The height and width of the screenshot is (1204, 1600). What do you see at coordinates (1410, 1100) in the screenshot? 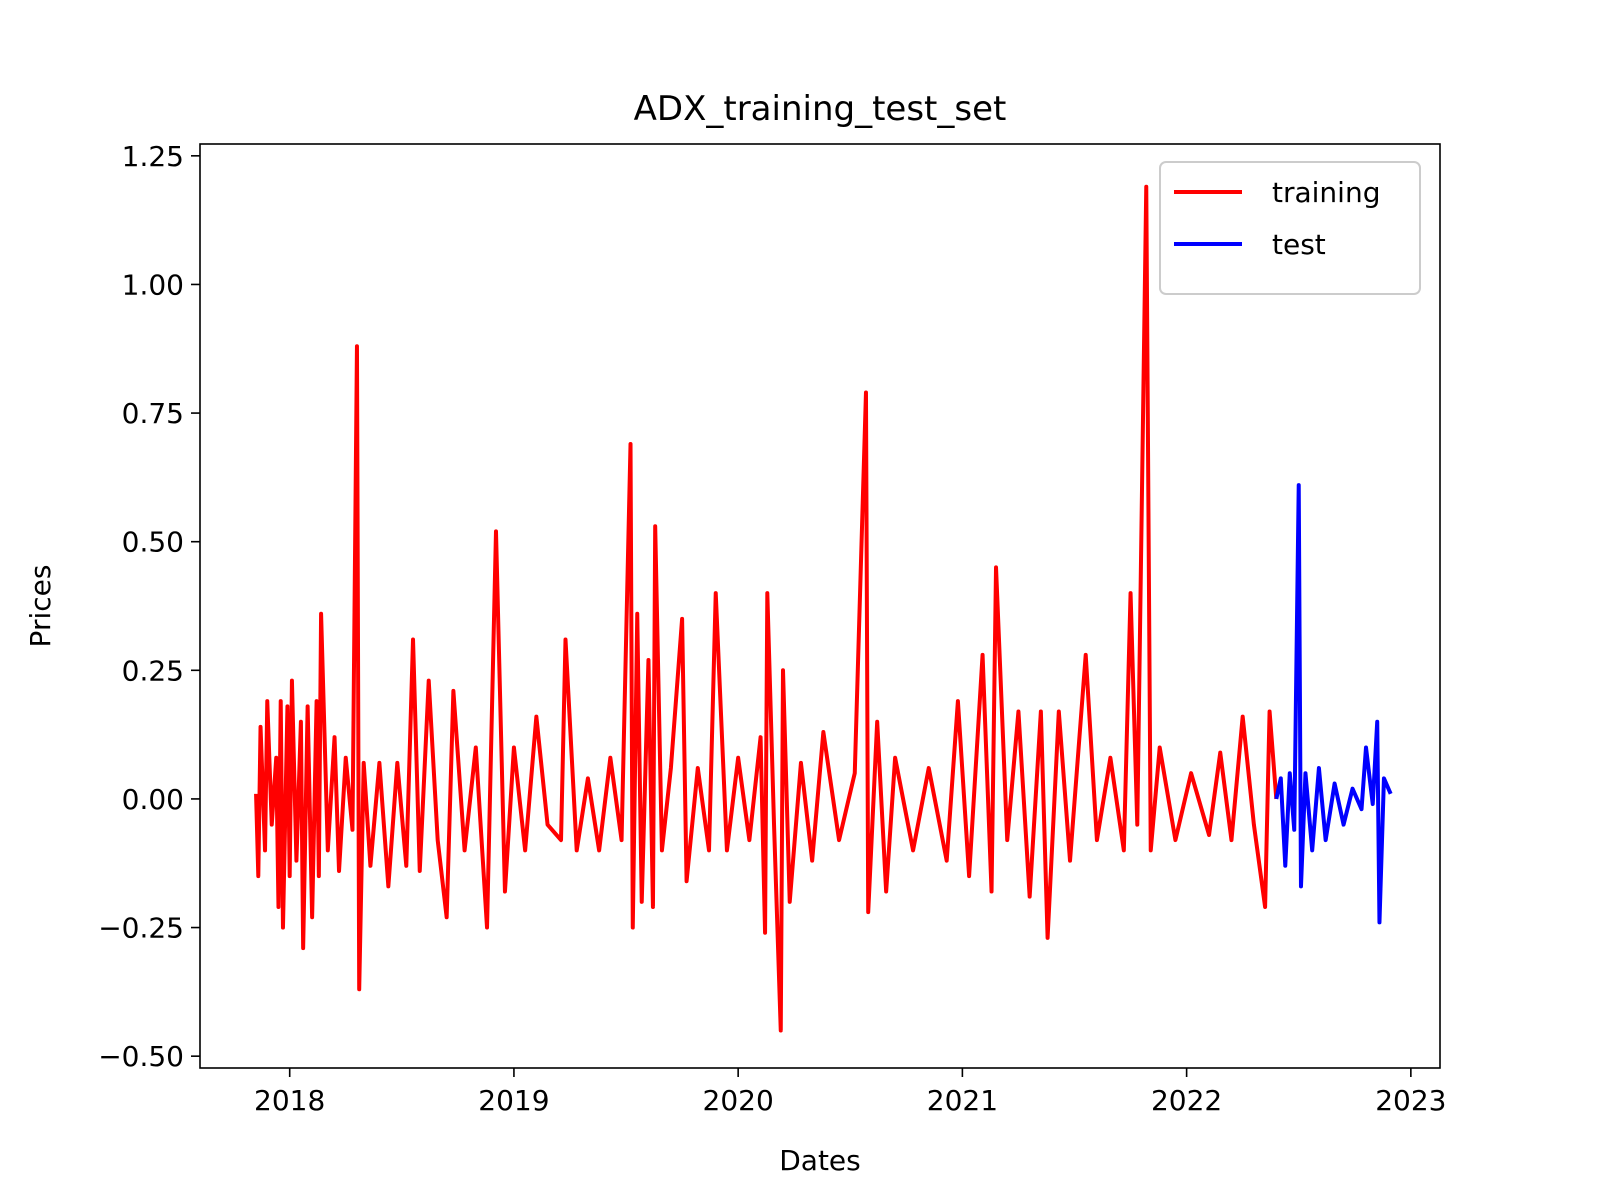
I see `x-tick-label: 2023` at bounding box center [1410, 1100].